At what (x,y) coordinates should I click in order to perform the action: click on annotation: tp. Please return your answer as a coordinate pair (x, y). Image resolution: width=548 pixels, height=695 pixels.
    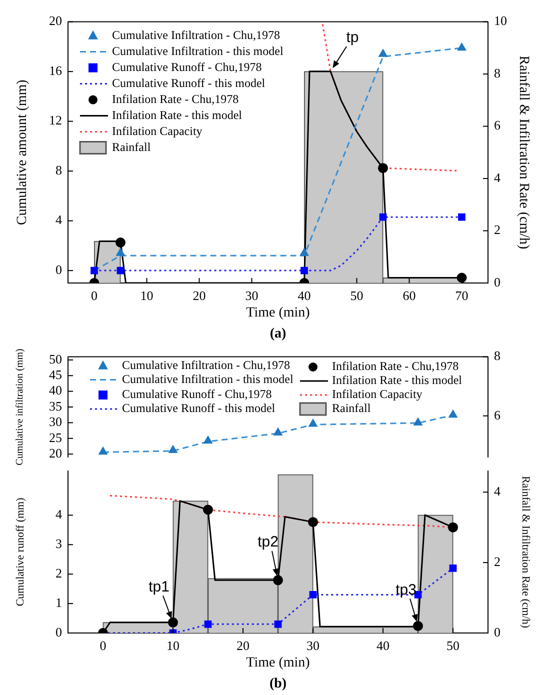
    Looking at the image, I should click on (352, 37).